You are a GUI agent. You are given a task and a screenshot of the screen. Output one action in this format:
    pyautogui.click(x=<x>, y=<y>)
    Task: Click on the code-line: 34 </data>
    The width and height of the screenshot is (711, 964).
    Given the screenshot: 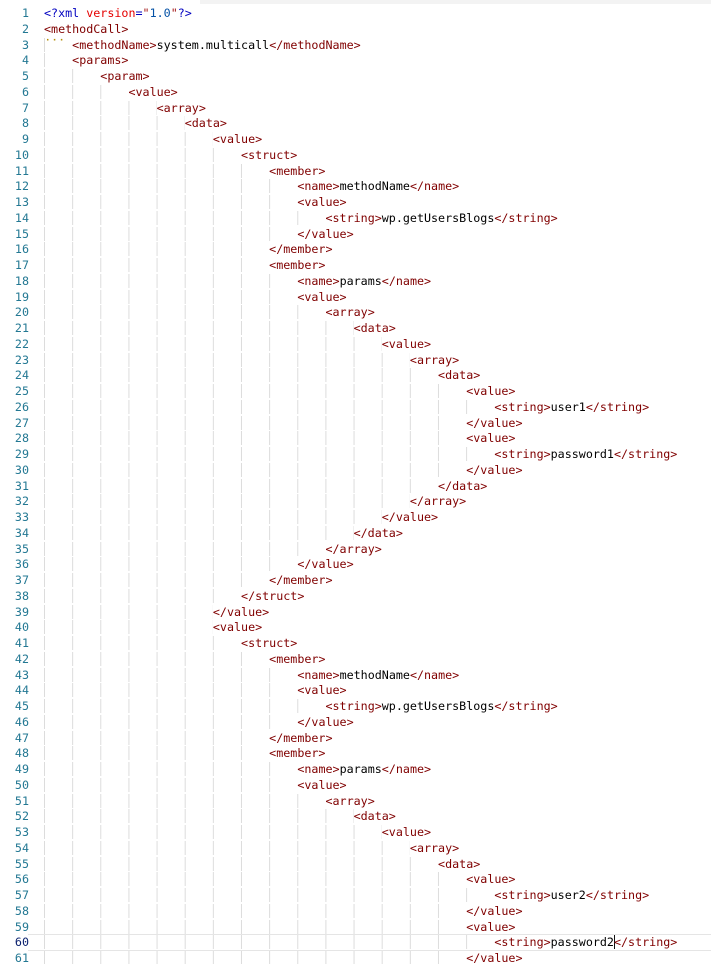 What is the action you would take?
    pyautogui.click(x=355, y=533)
    